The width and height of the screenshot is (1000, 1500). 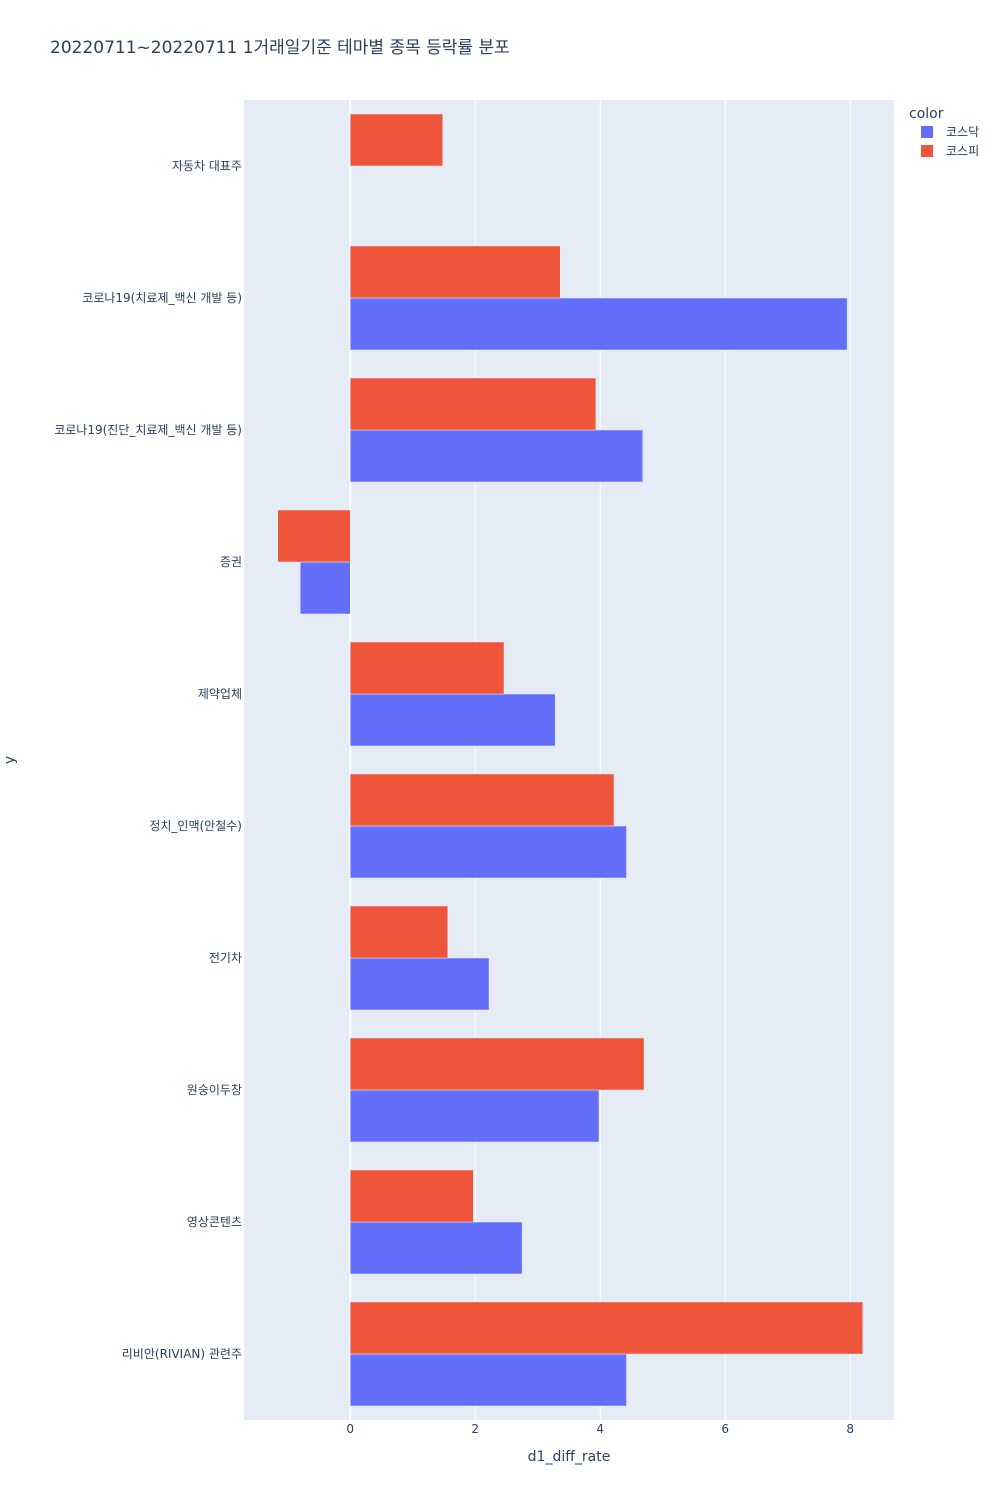 What do you see at coordinates (569, 1457) in the screenshot?
I see `x-axis-title: d1_diff_rate` at bounding box center [569, 1457].